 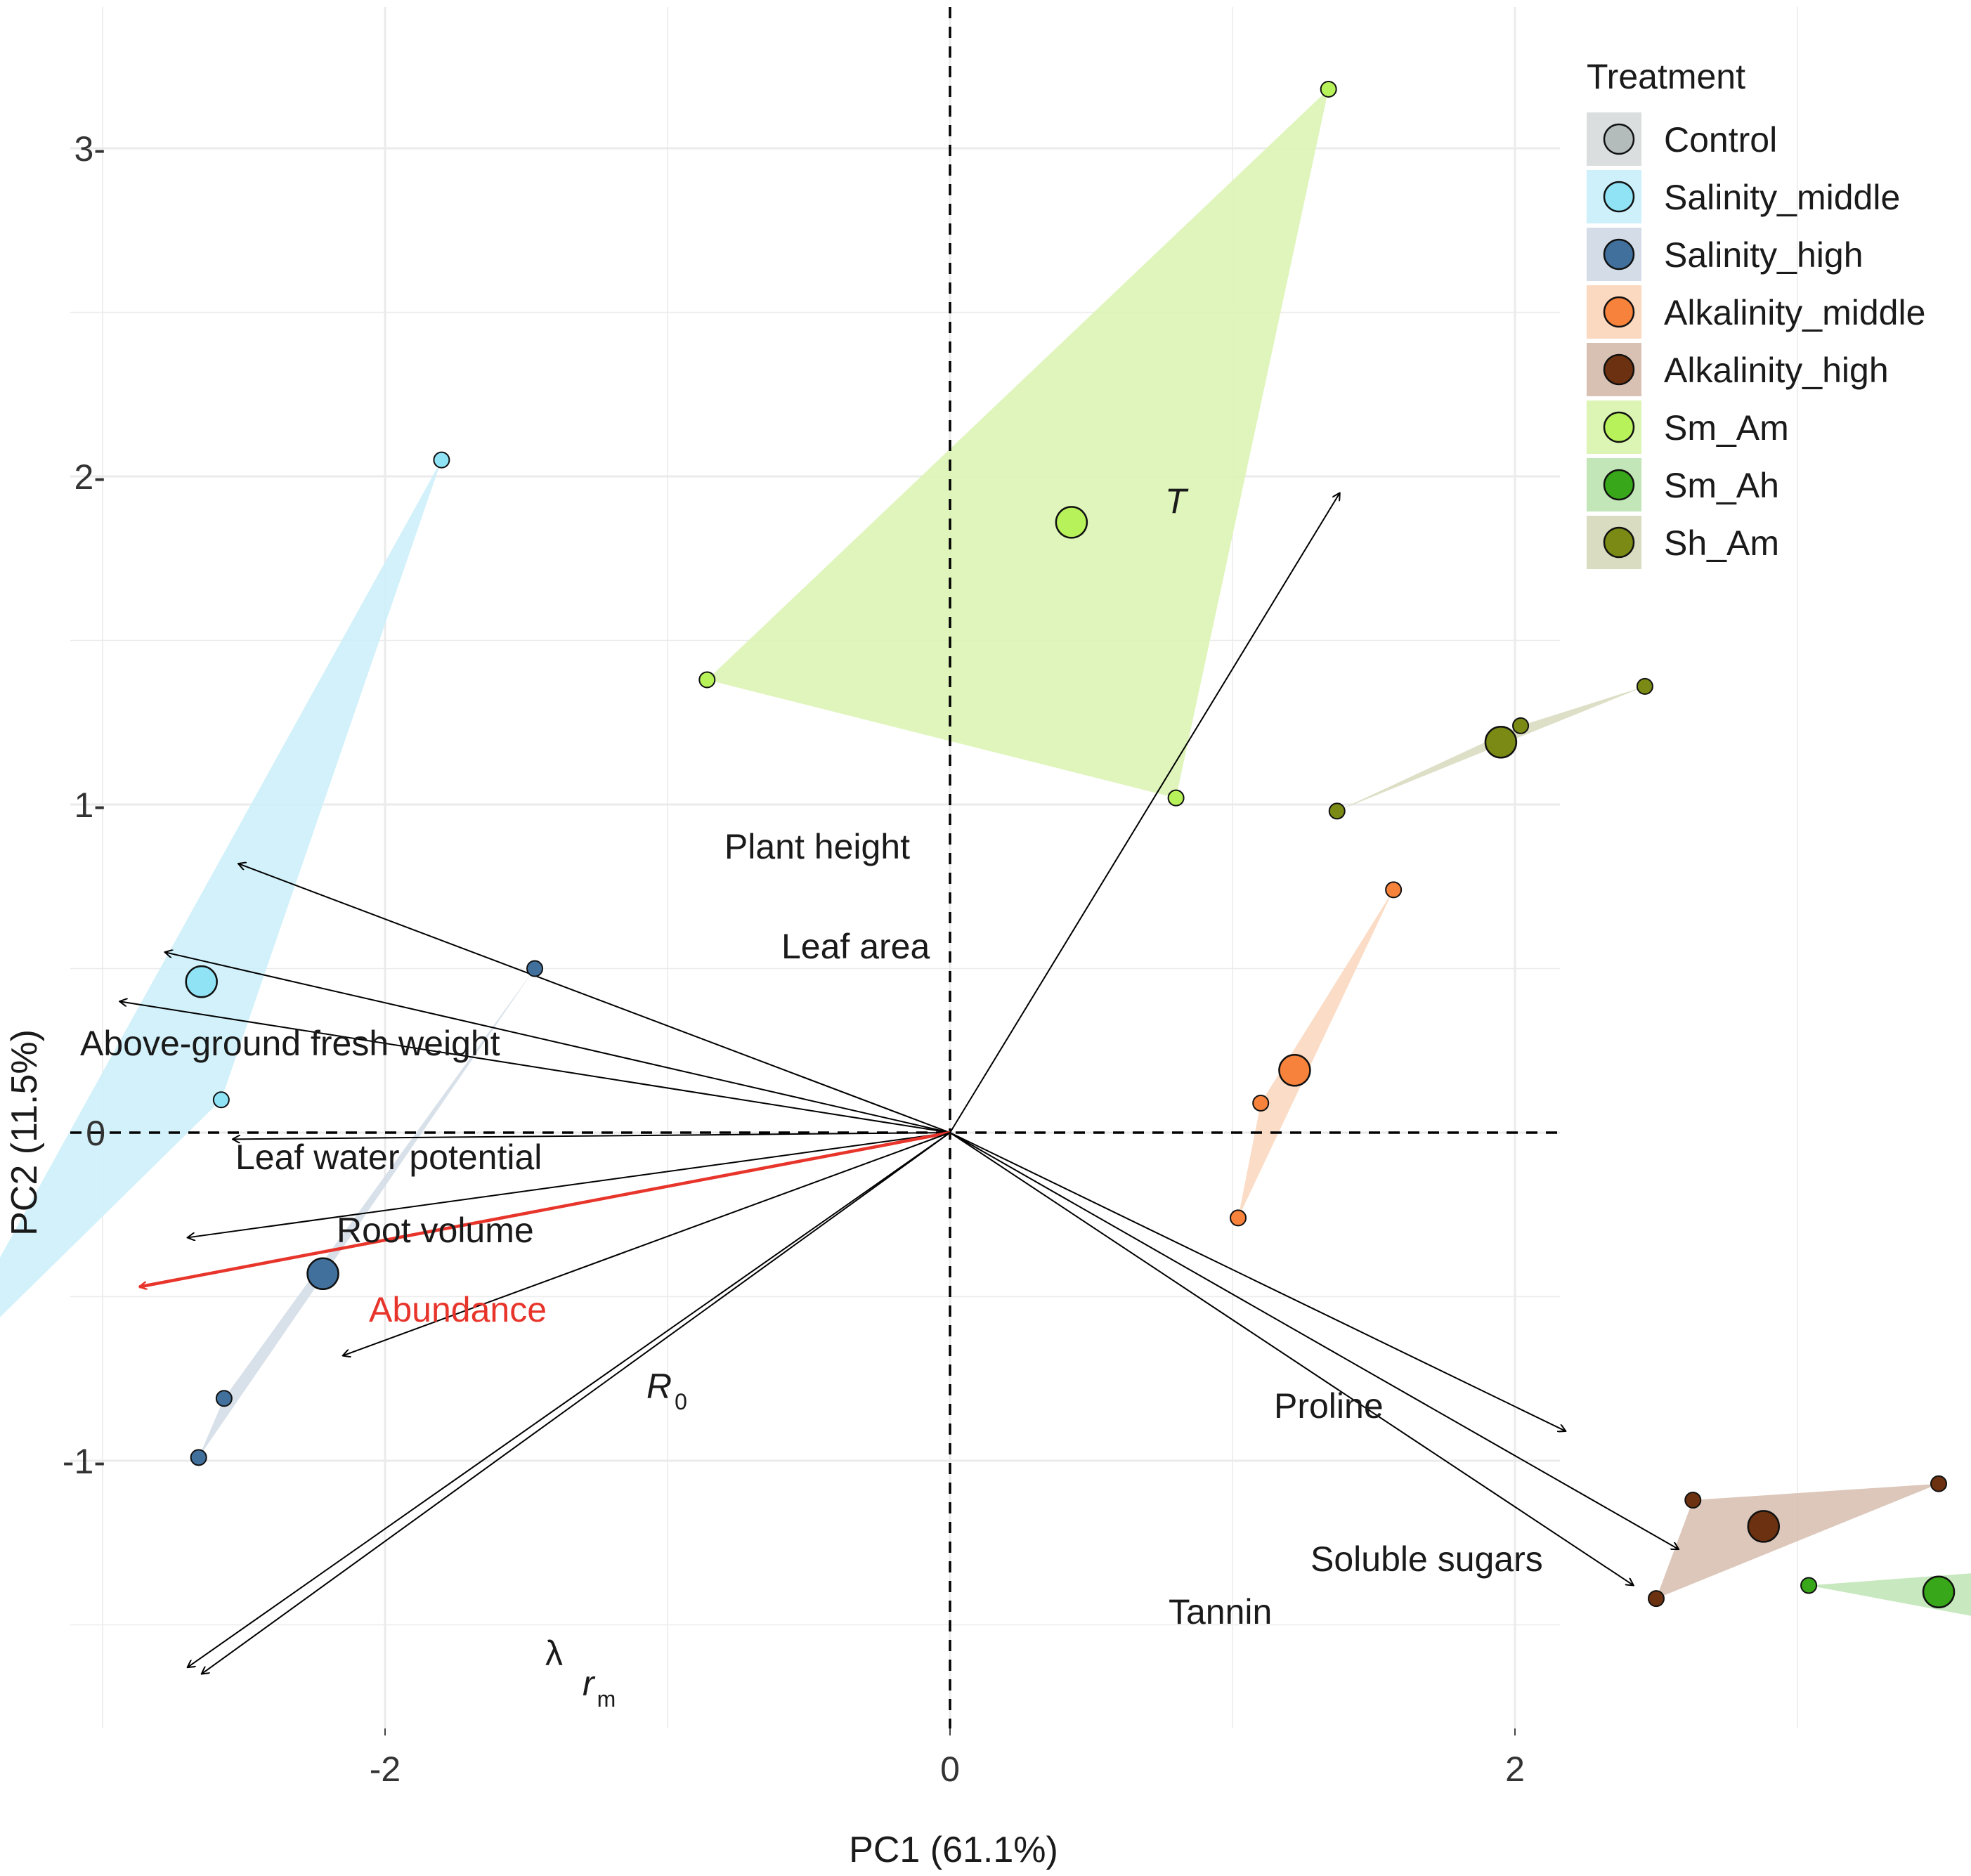 I want to click on loading-label-leaf-area: Leaf area, so click(x=855, y=946).